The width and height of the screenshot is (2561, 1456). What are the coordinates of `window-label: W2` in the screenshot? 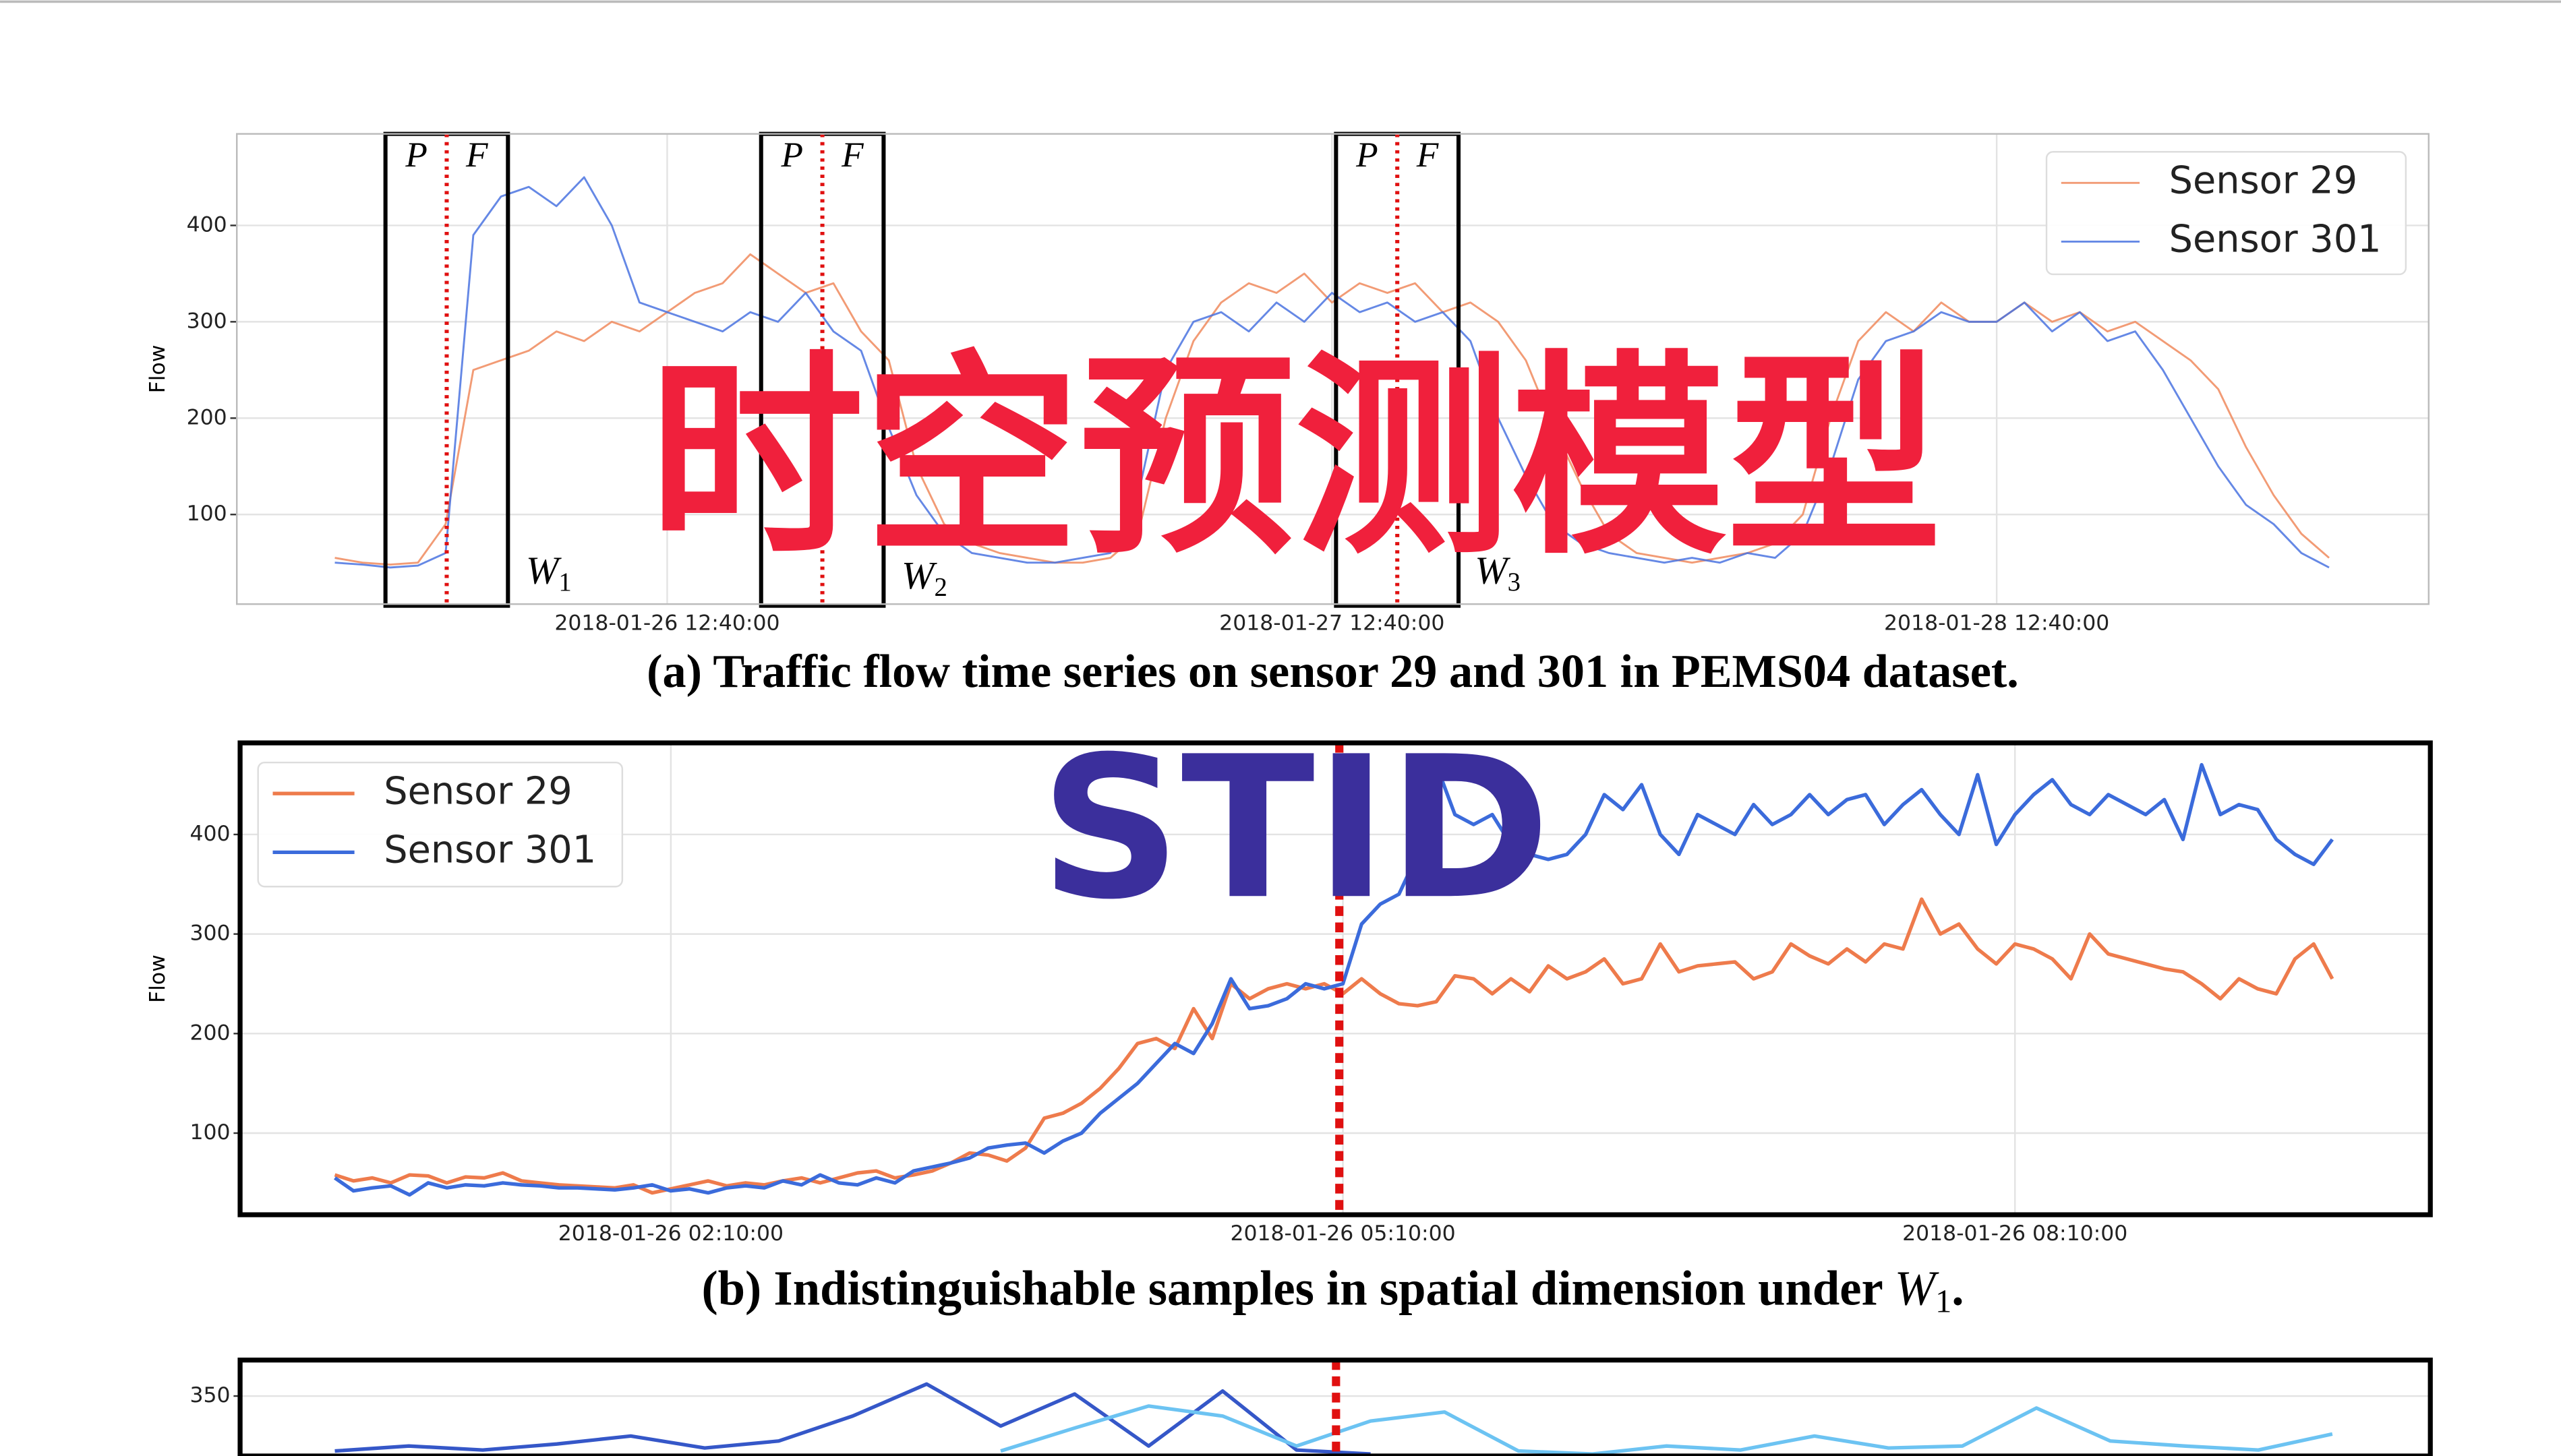 It's located at (924, 577).